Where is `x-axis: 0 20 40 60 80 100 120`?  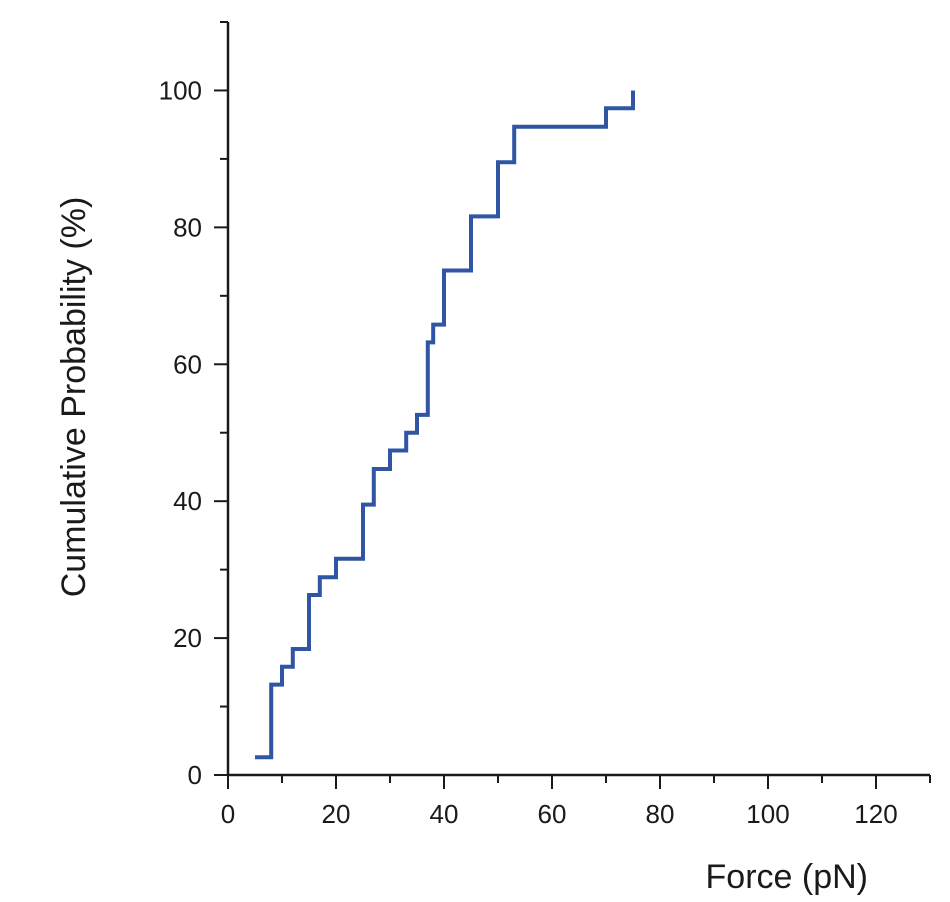 x-axis: 0 20 40 60 80 100 120 is located at coordinates (576, 801).